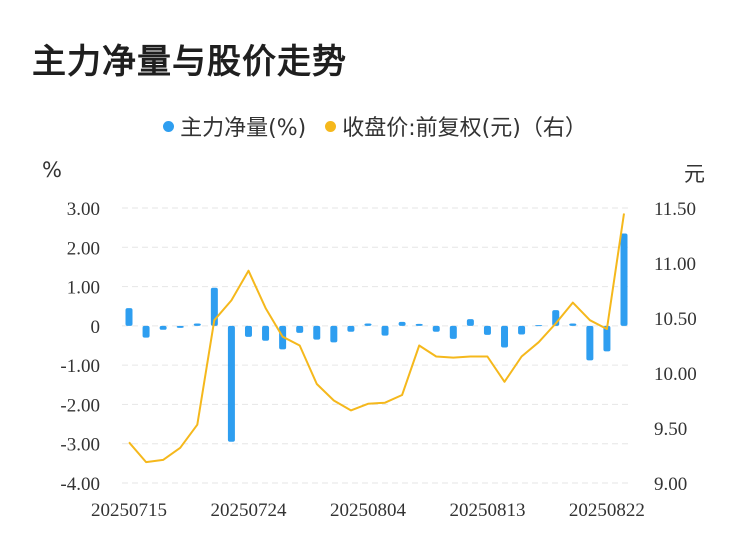 This screenshot has height=558, width=750. I want to click on x-axis-ticks: 20250715 20250724 20250804 20250813 20250822, so click(368, 510).